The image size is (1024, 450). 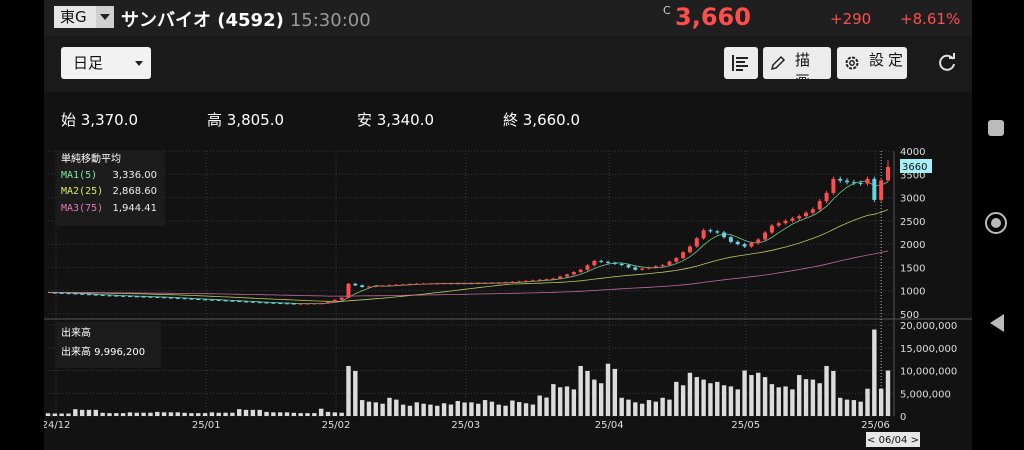 I want to click on settings-button: 設定, so click(x=872, y=63).